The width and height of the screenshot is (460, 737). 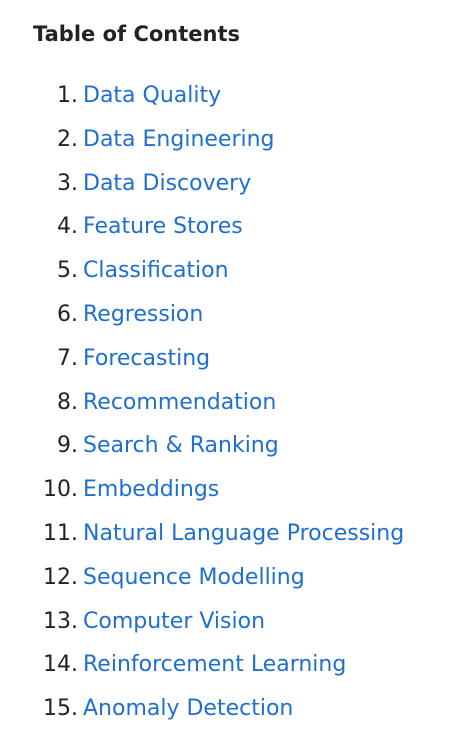 What do you see at coordinates (137, 34) in the screenshot?
I see `toc-heading: Table of Contents` at bounding box center [137, 34].